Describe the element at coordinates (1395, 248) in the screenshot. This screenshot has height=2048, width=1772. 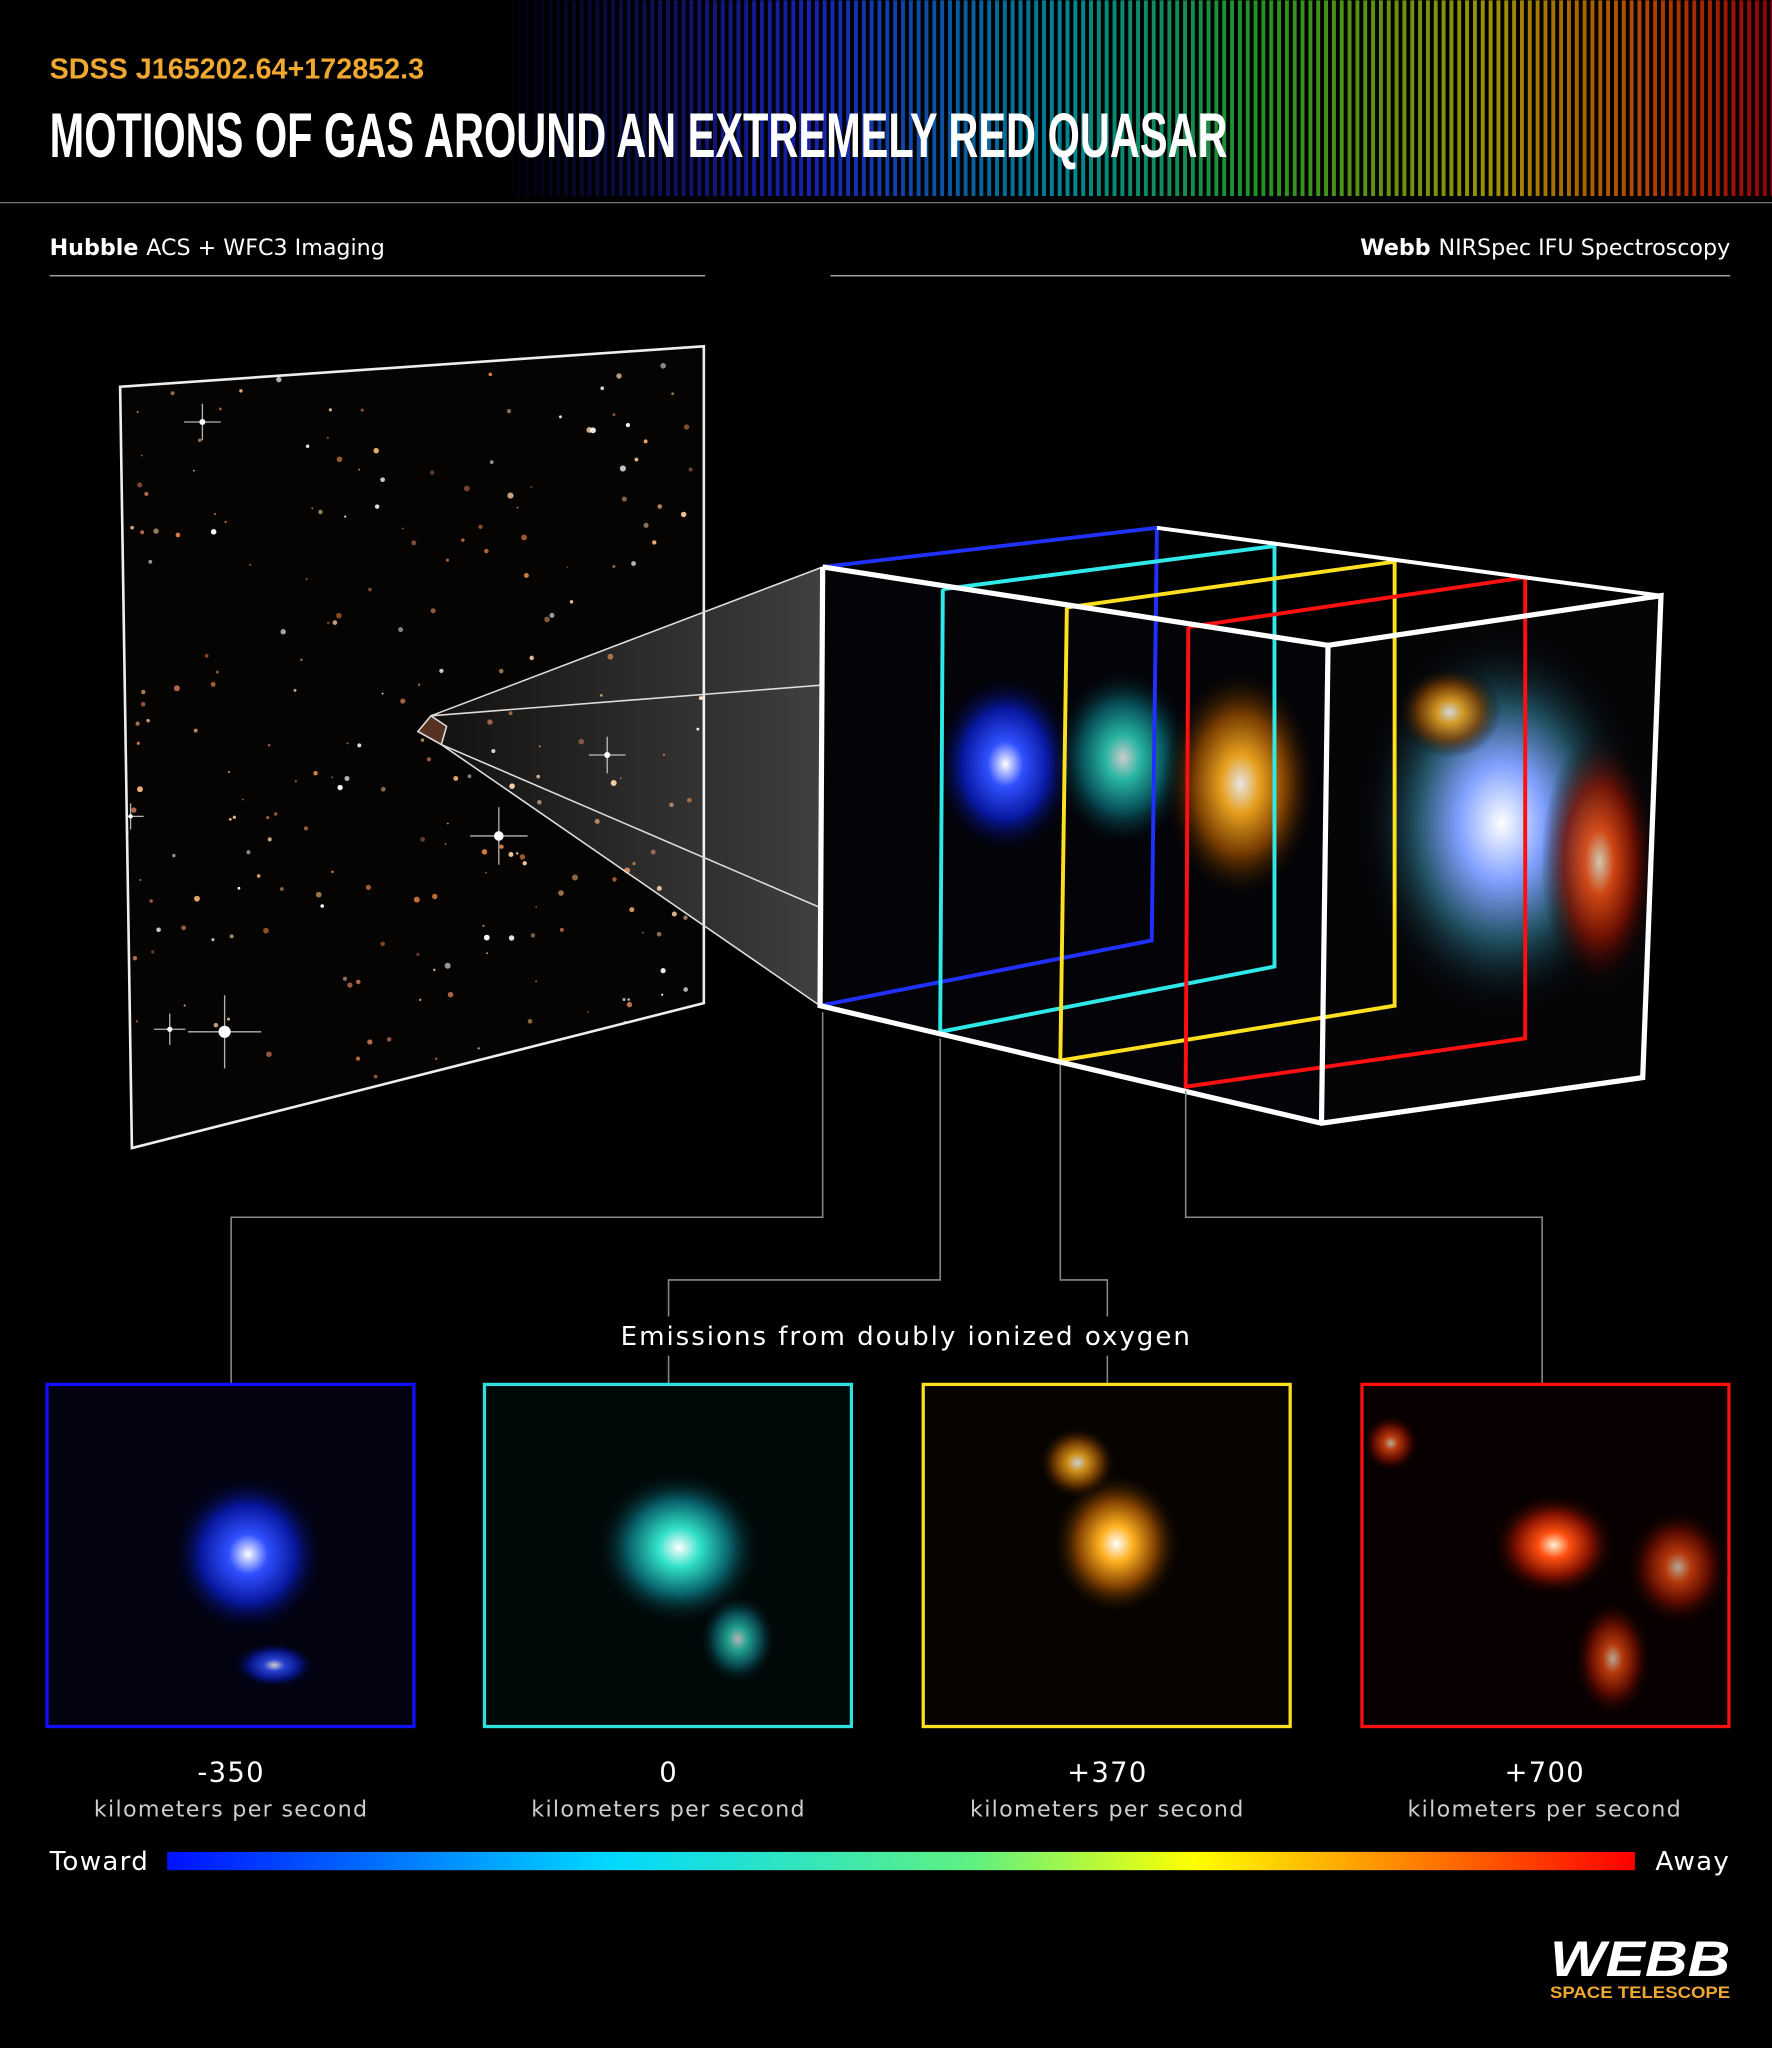
I see `instrument: Webb` at that location.